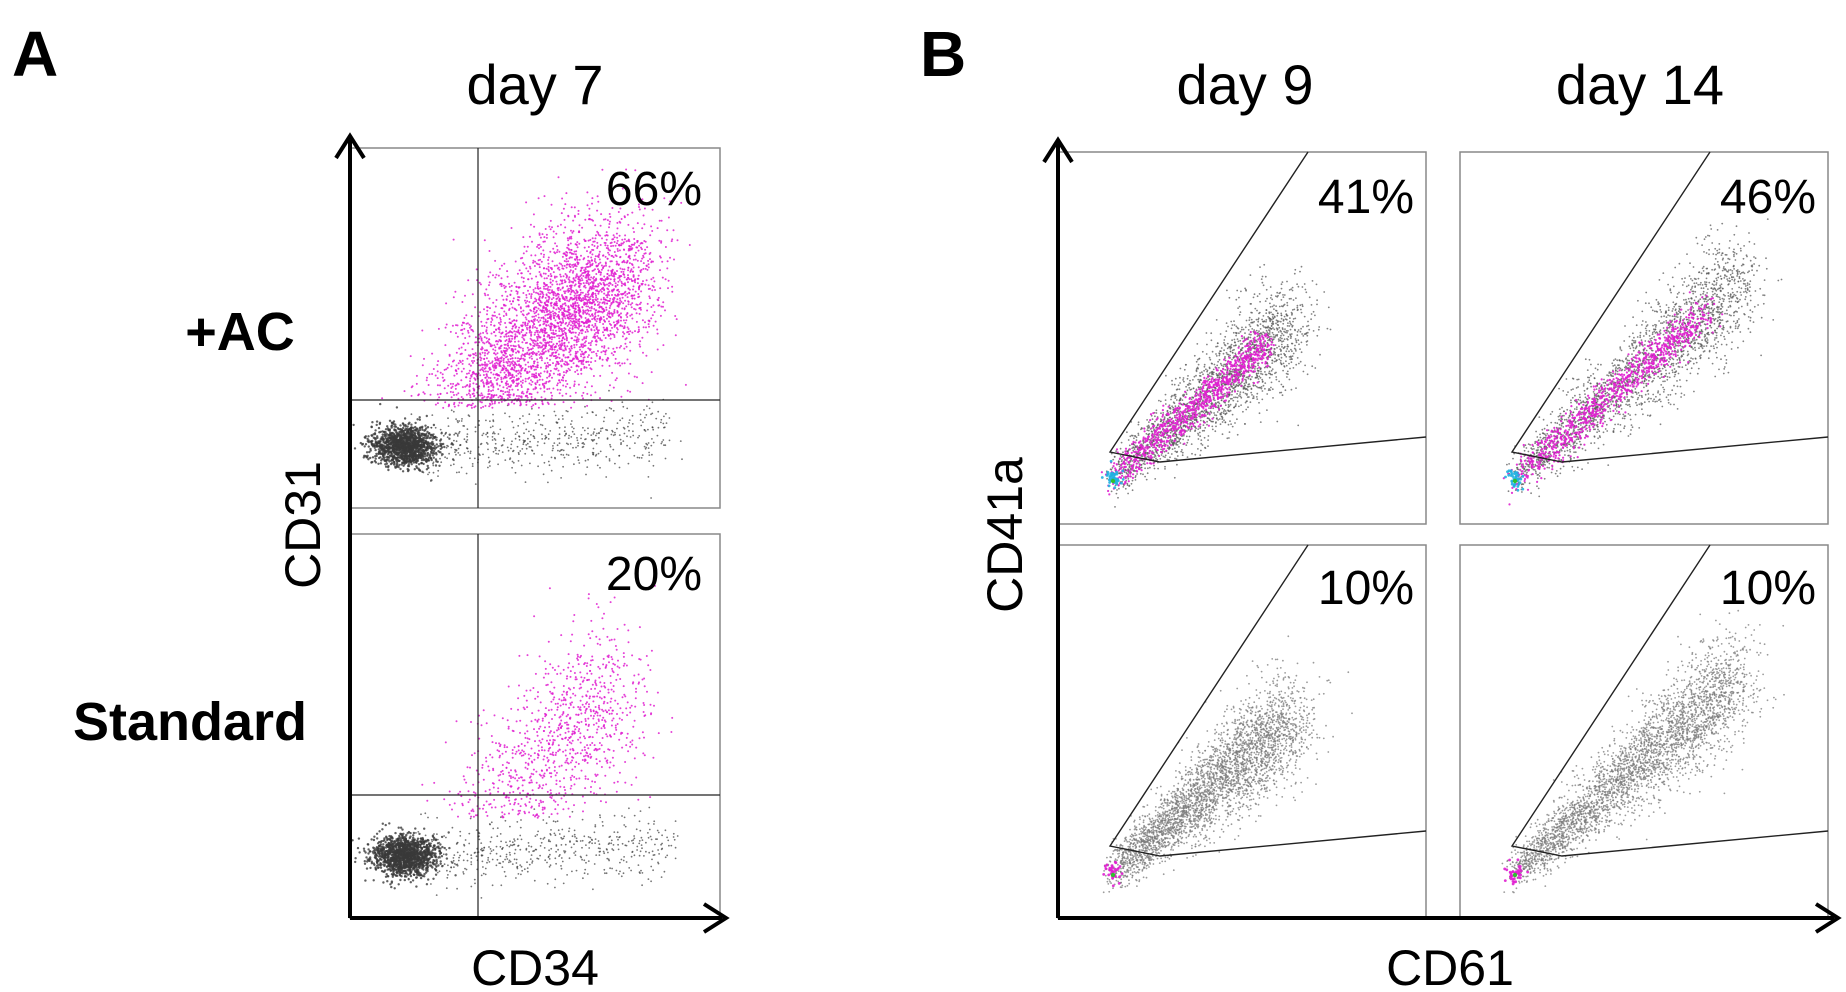 The height and width of the screenshot is (992, 1846). Describe the element at coordinates (535, 966) in the screenshot. I see `panel-a-x-label: CD34` at that location.